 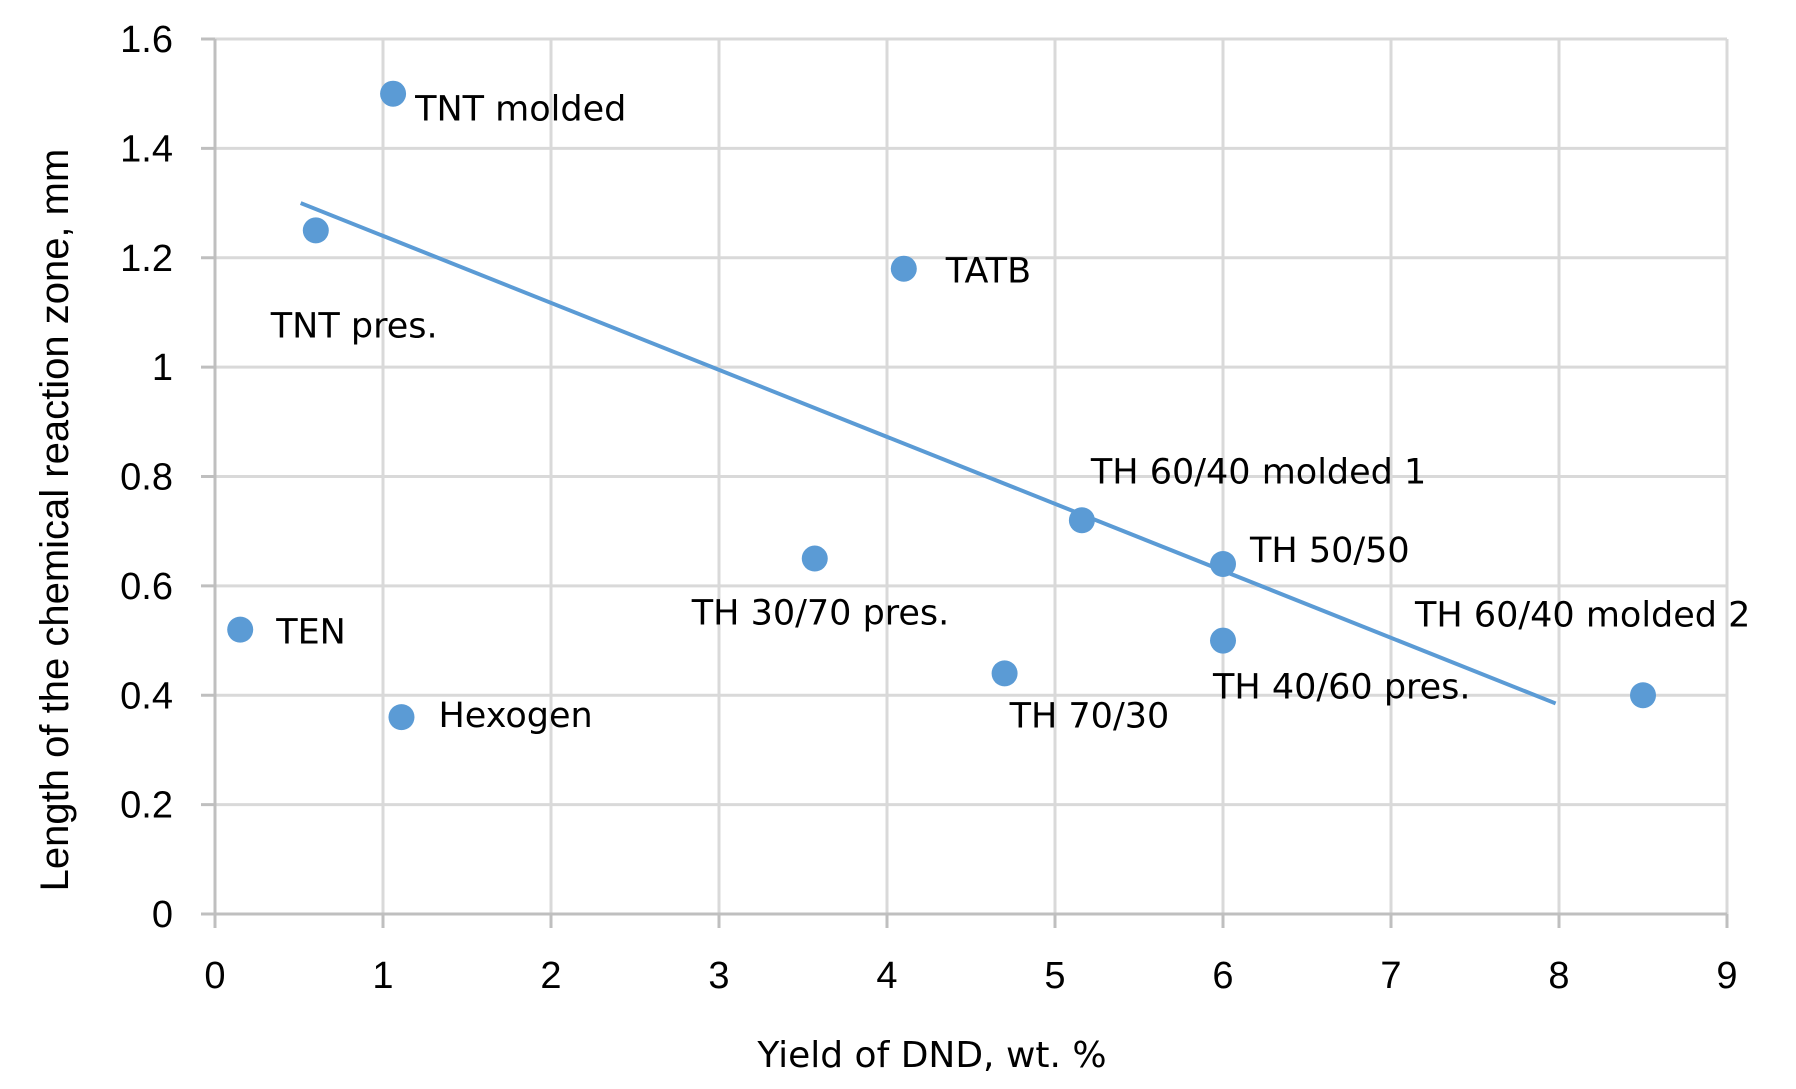 I want to click on y-tick-label: 0.4, so click(x=146, y=696).